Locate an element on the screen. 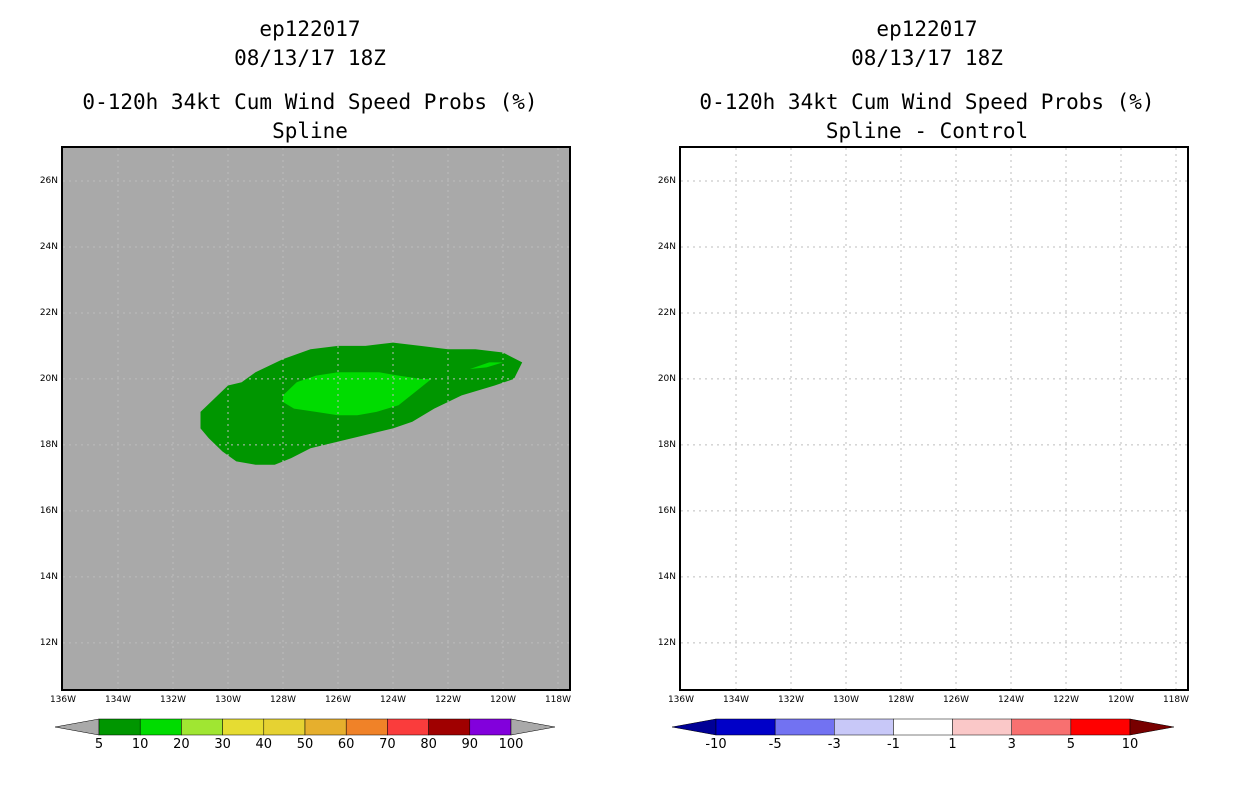 This screenshot has width=1236, height=800. left-storm-id: ep122017 is located at coordinates (310, 29).